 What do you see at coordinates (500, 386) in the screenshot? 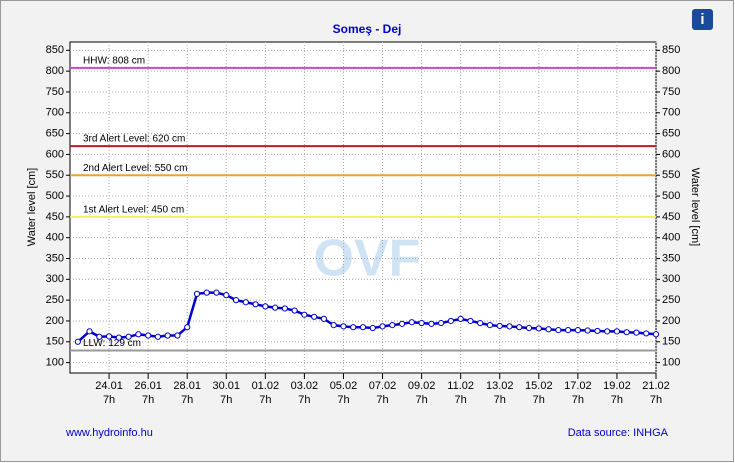
I see `x-tick-label: 13.02` at bounding box center [500, 386].